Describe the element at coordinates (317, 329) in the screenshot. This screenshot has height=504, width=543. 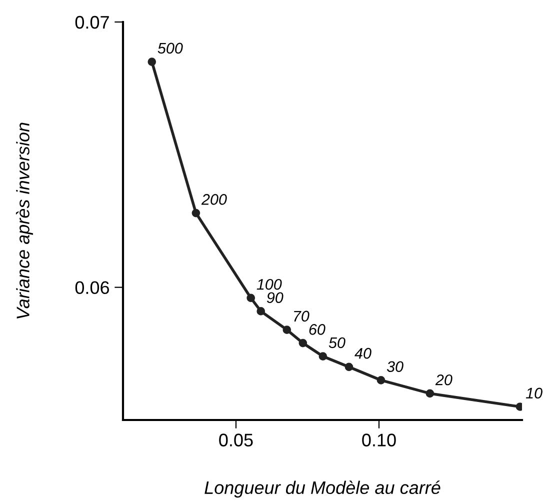
I see `annotation: 60` at that location.